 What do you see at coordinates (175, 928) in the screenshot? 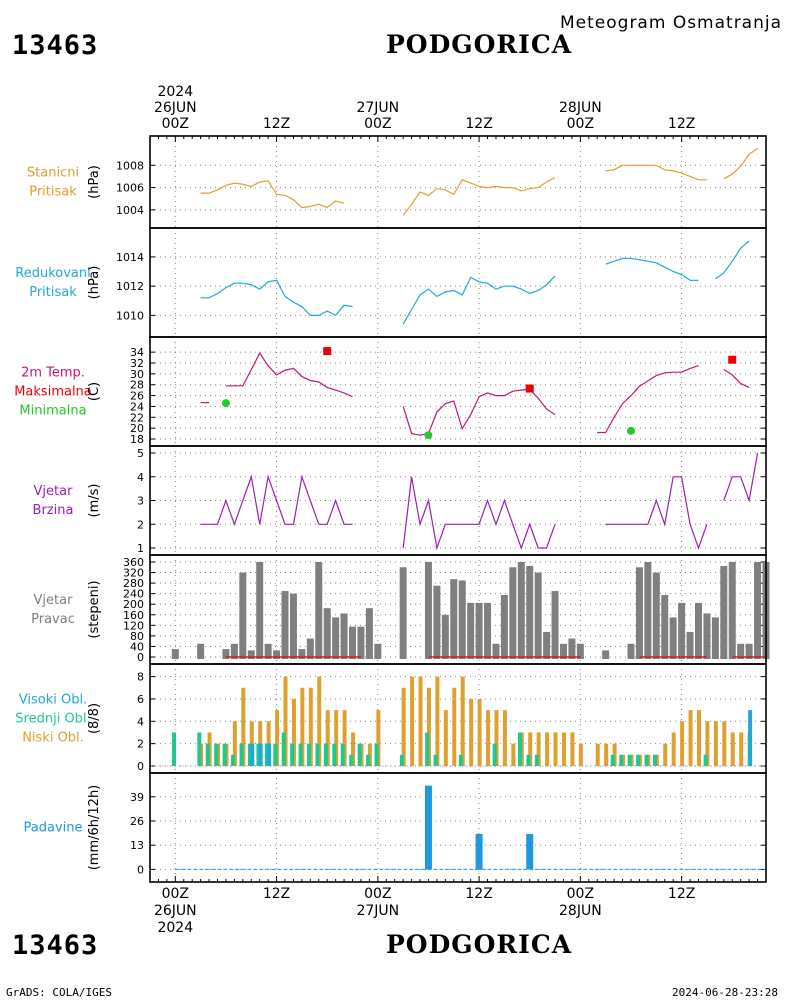
I see `bottom-time-label: 2024` at bounding box center [175, 928].